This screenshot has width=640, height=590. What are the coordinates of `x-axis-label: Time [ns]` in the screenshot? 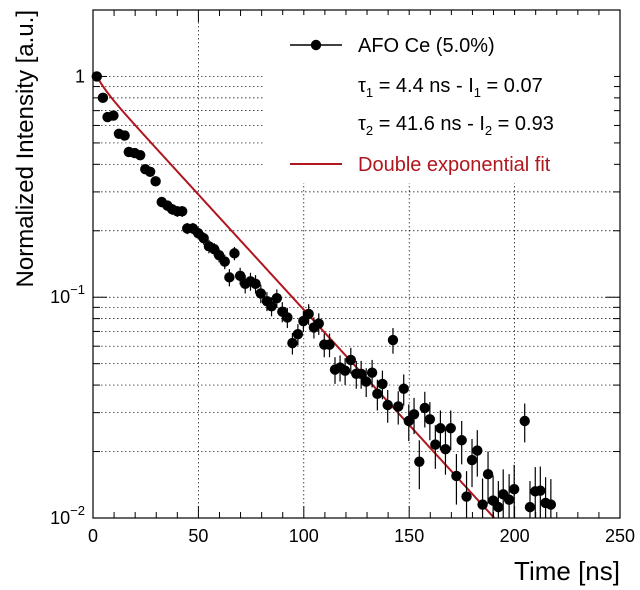 It's located at (567, 571).